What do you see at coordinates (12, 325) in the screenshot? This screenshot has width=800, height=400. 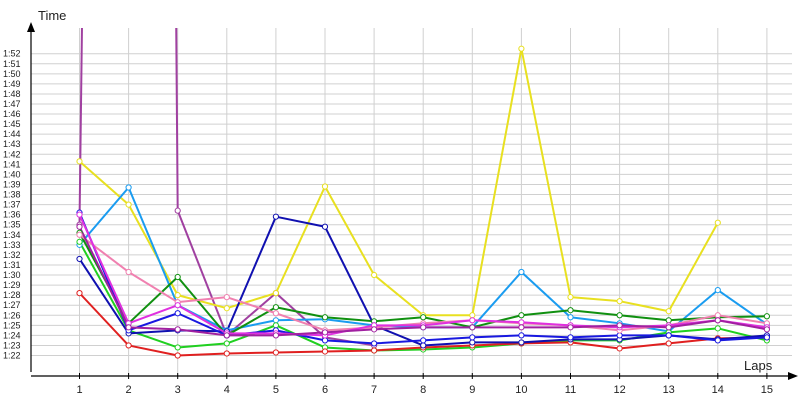 I see `y-tick-label: 1:25` at bounding box center [12, 325].